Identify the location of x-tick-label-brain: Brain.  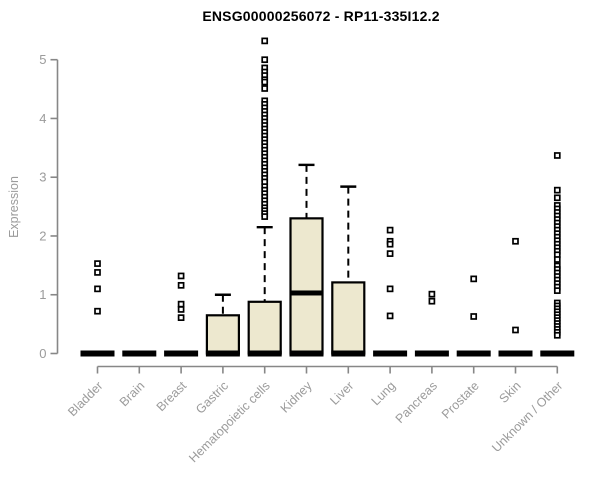
(132, 394).